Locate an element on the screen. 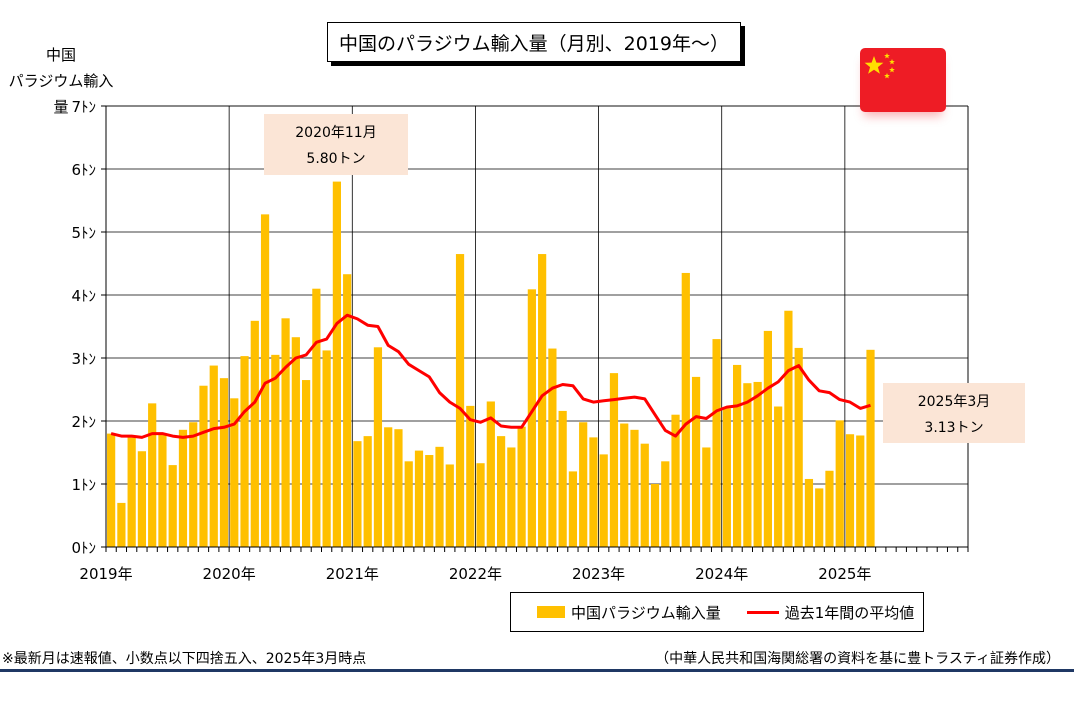 The image size is (1074, 707). legend-item-imports: 中国パラジウム輸入量 is located at coordinates (629, 612).